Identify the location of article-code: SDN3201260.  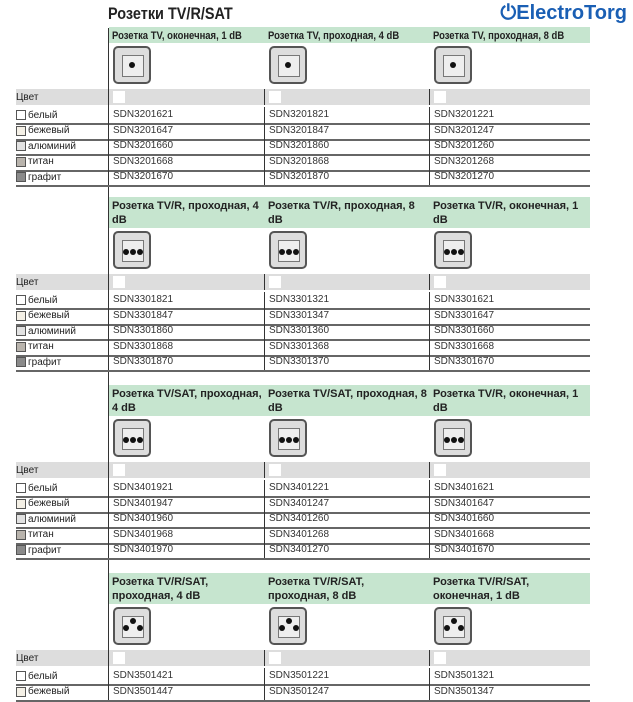
(509, 146).